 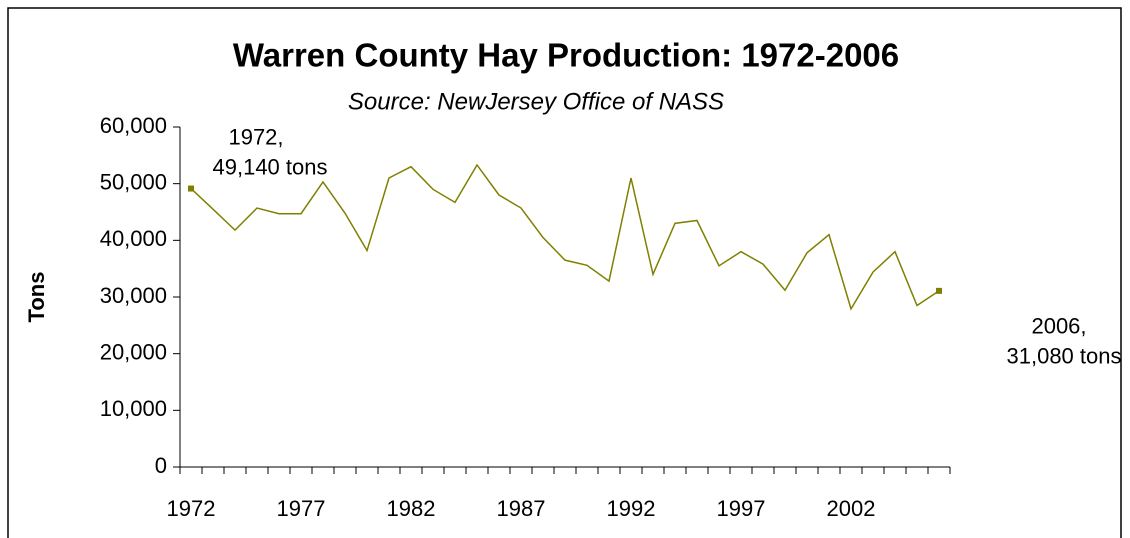 I want to click on data-label: 31,080 tons, so click(x=1064, y=356).